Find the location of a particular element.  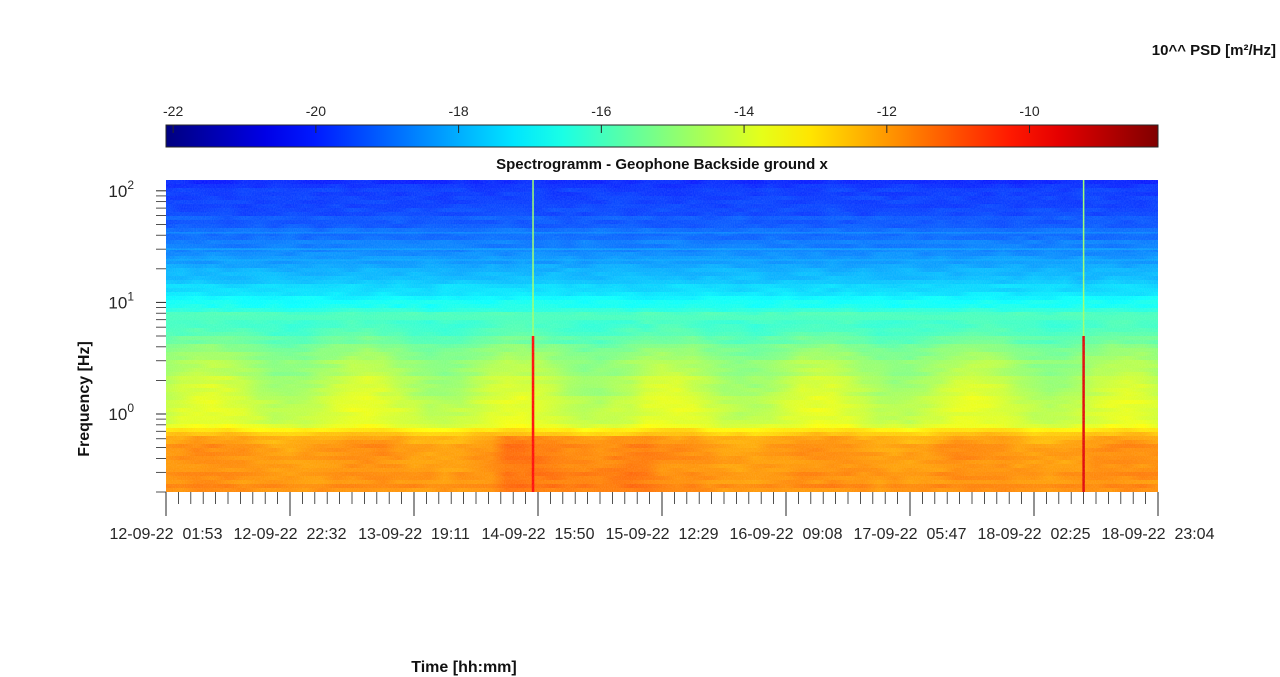

colorbar-tick-label: -14 is located at coordinates (744, 111).